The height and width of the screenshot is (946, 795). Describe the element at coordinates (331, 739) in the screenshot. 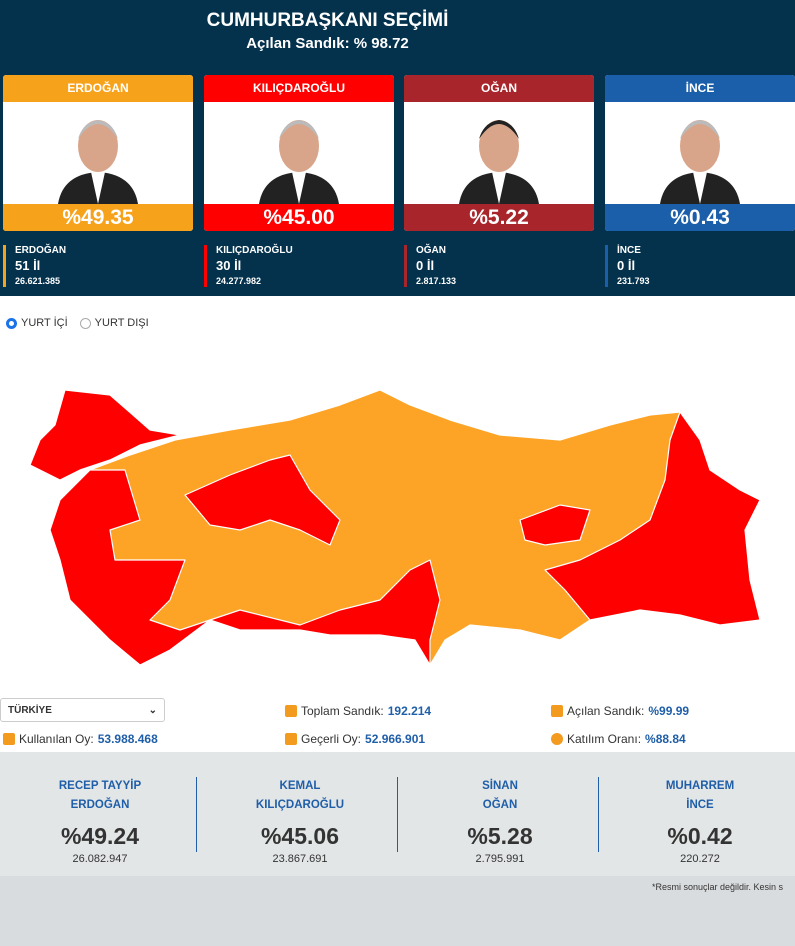

I see `label: Geçerli Oy:` at that location.